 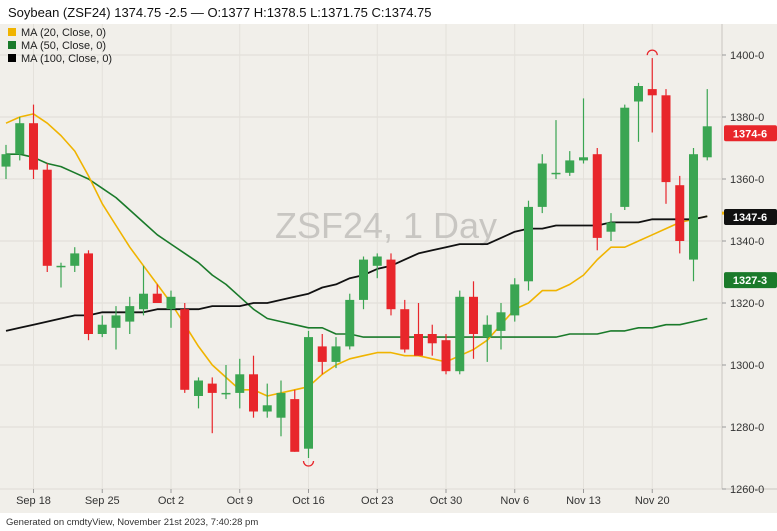 What do you see at coordinates (747, 56) in the screenshot?
I see `y-tick-label: 1400-0` at bounding box center [747, 56].